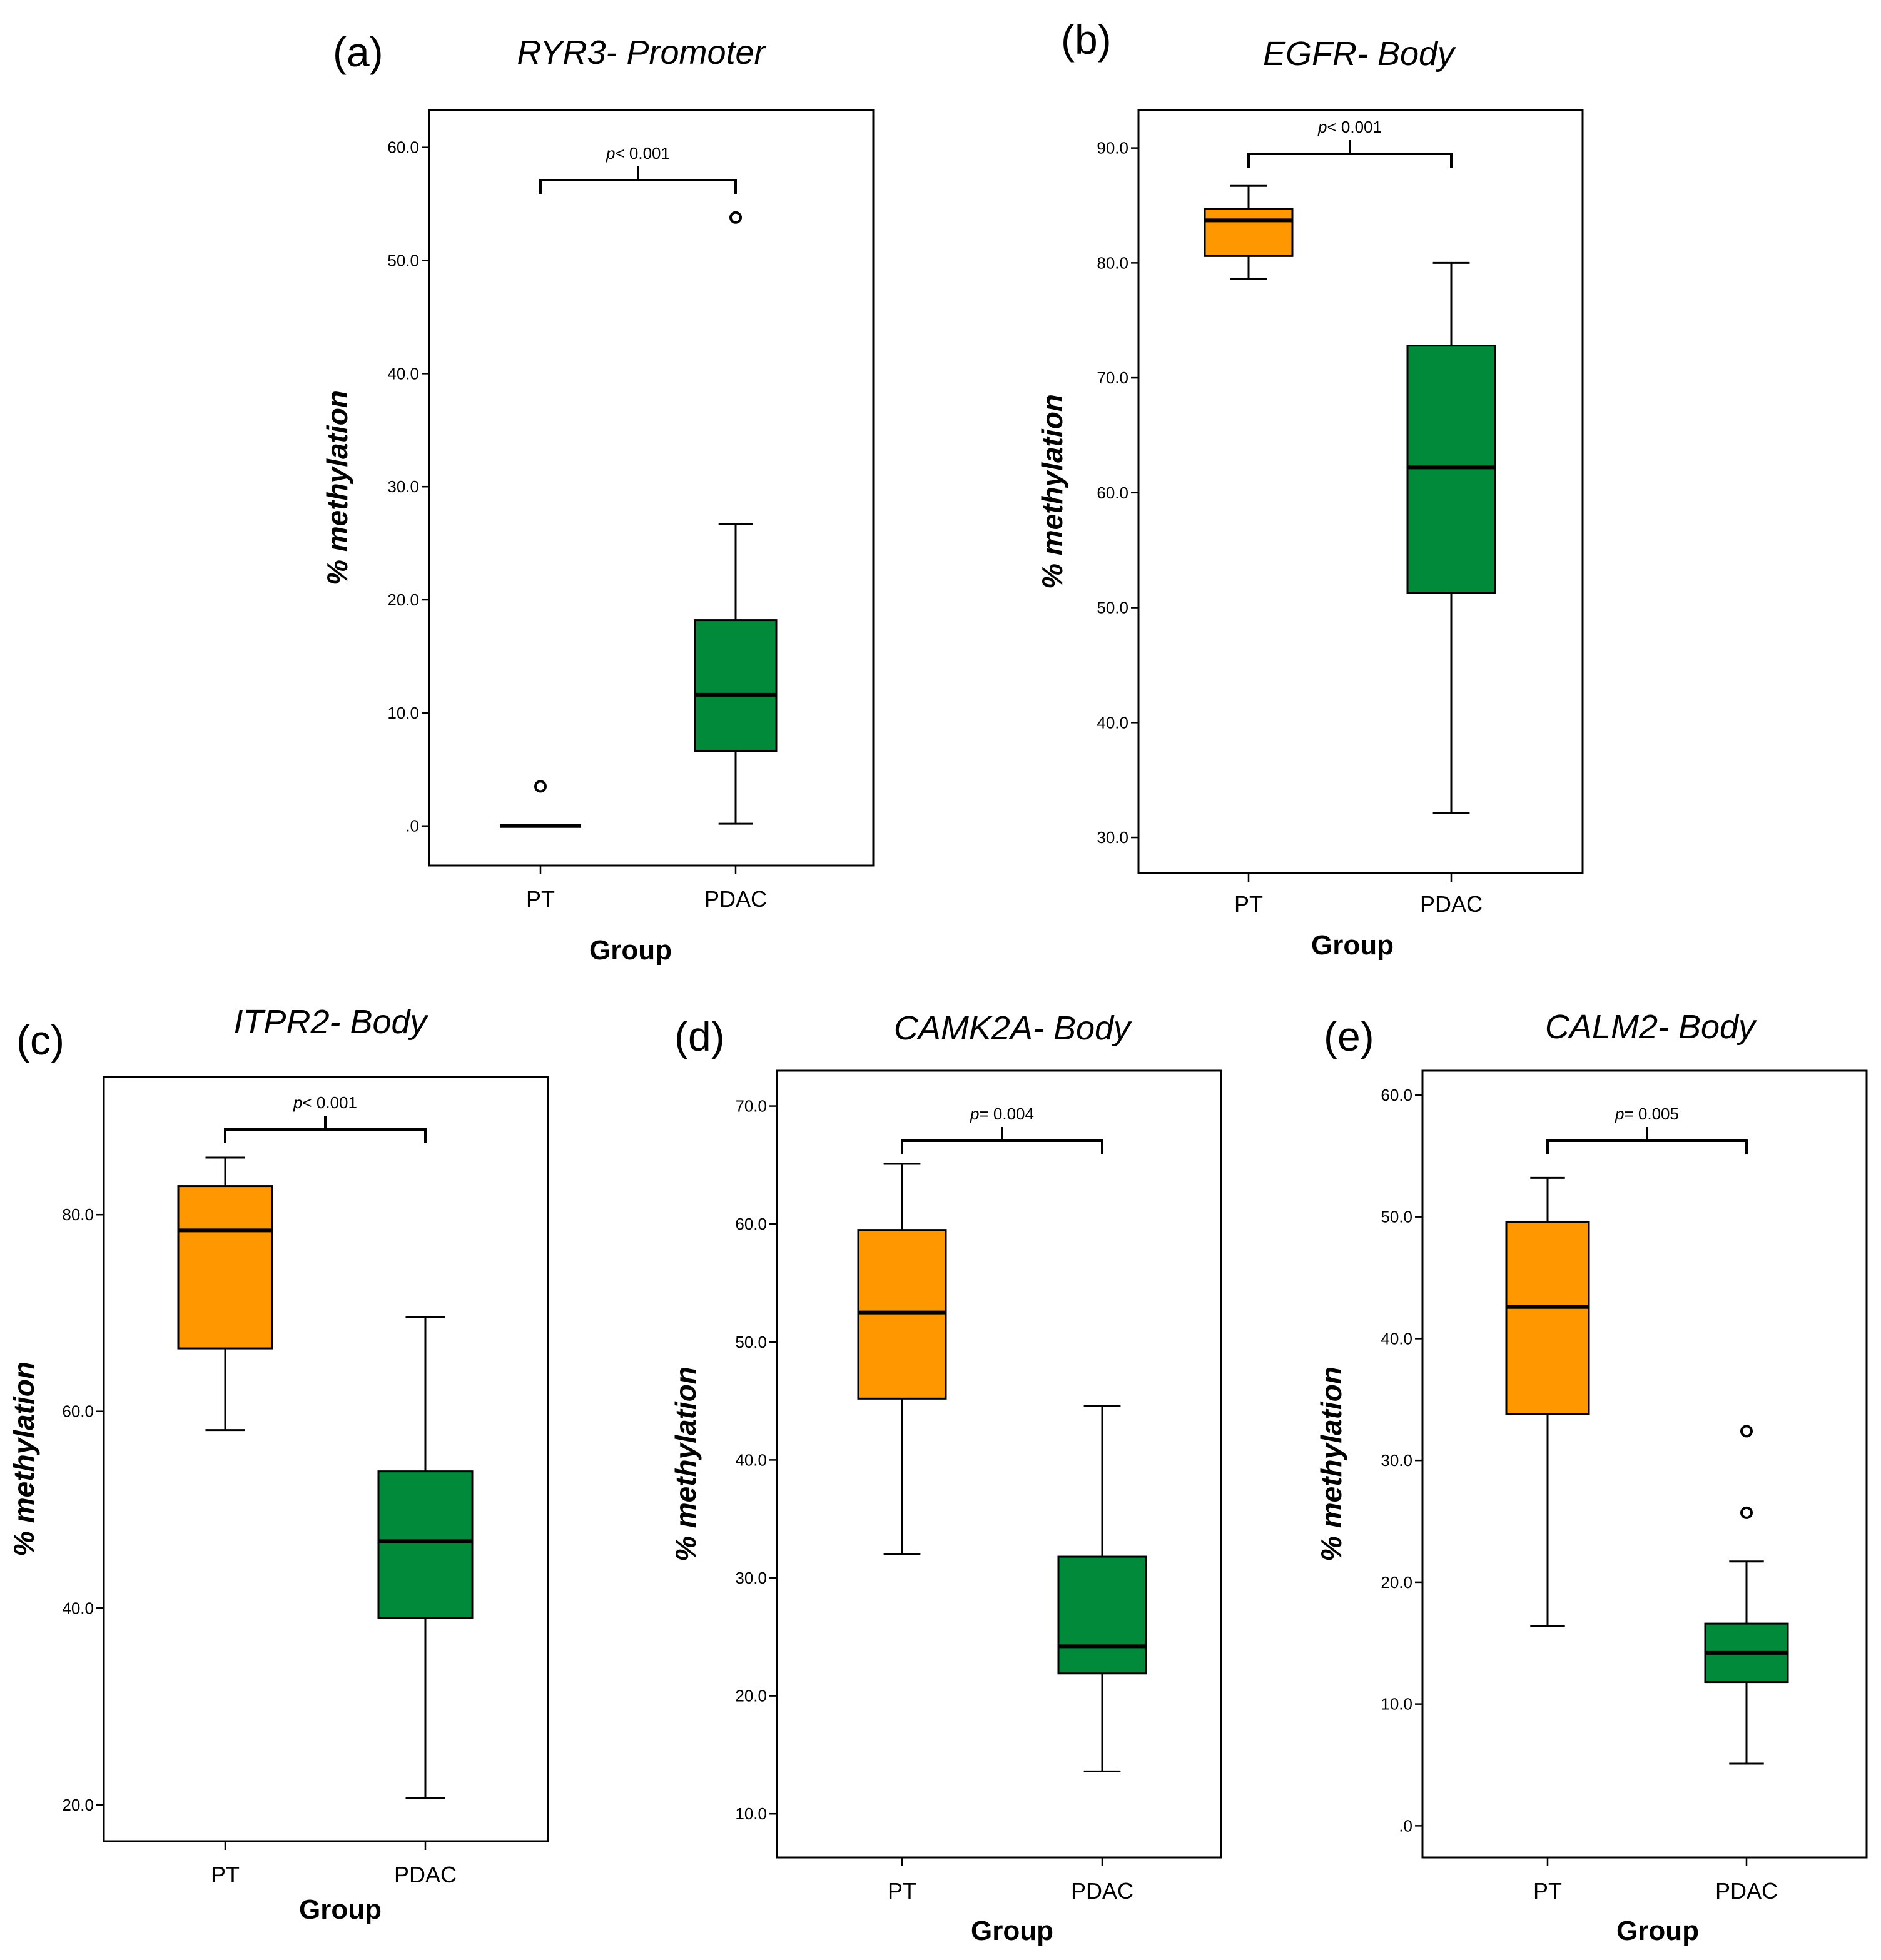 Image resolution: width=1881 pixels, height=1960 pixels. Describe the element at coordinates (1651, 1027) in the screenshot. I see `panel-title: CALM2- Body` at that location.